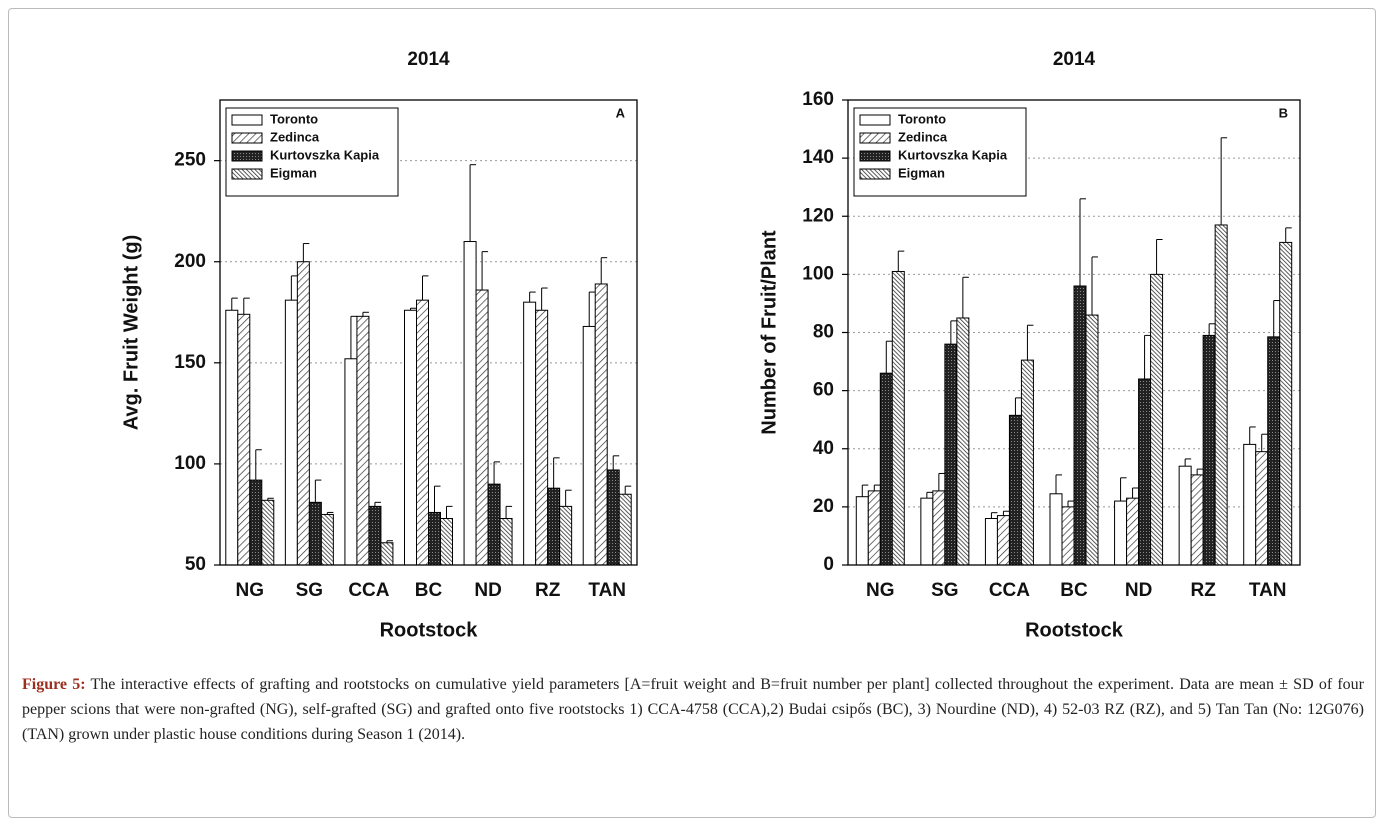 The image size is (1386, 828). I want to click on y-tick-label: 80, so click(823, 332).